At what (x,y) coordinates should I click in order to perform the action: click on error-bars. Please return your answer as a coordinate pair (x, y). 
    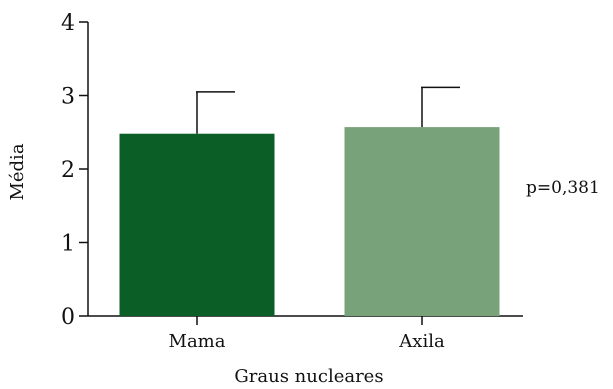
    Looking at the image, I should click on (328, 110).